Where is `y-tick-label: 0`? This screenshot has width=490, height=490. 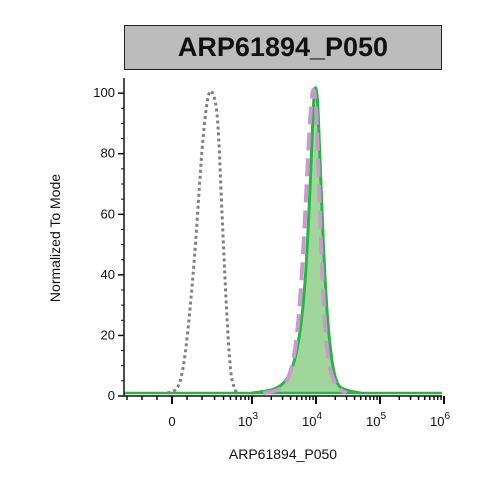
y-tick-label: 0 is located at coordinates (111, 395).